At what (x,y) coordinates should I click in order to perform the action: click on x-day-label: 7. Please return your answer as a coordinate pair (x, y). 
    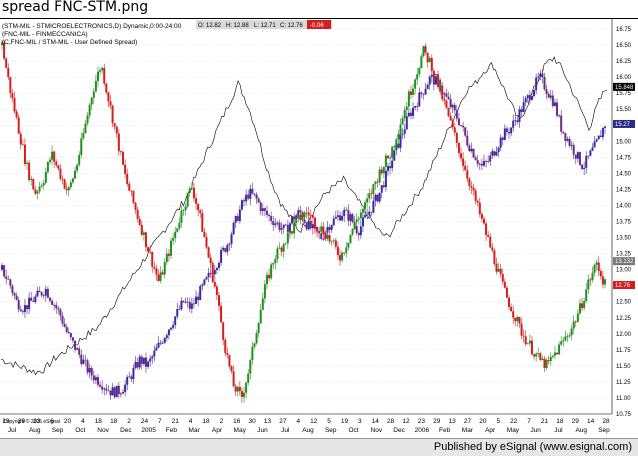
    Looking at the image, I should click on (160, 421).